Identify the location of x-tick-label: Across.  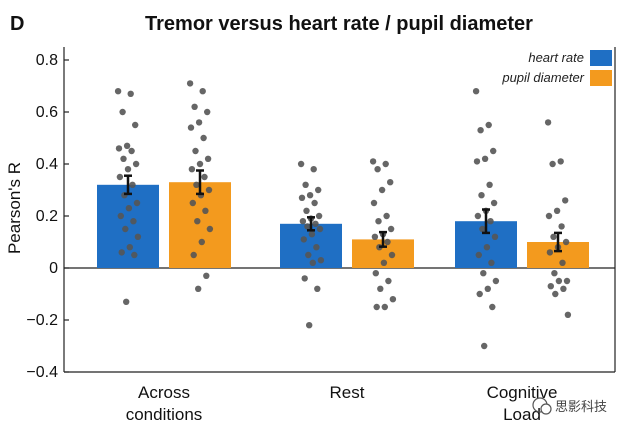
(164, 392).